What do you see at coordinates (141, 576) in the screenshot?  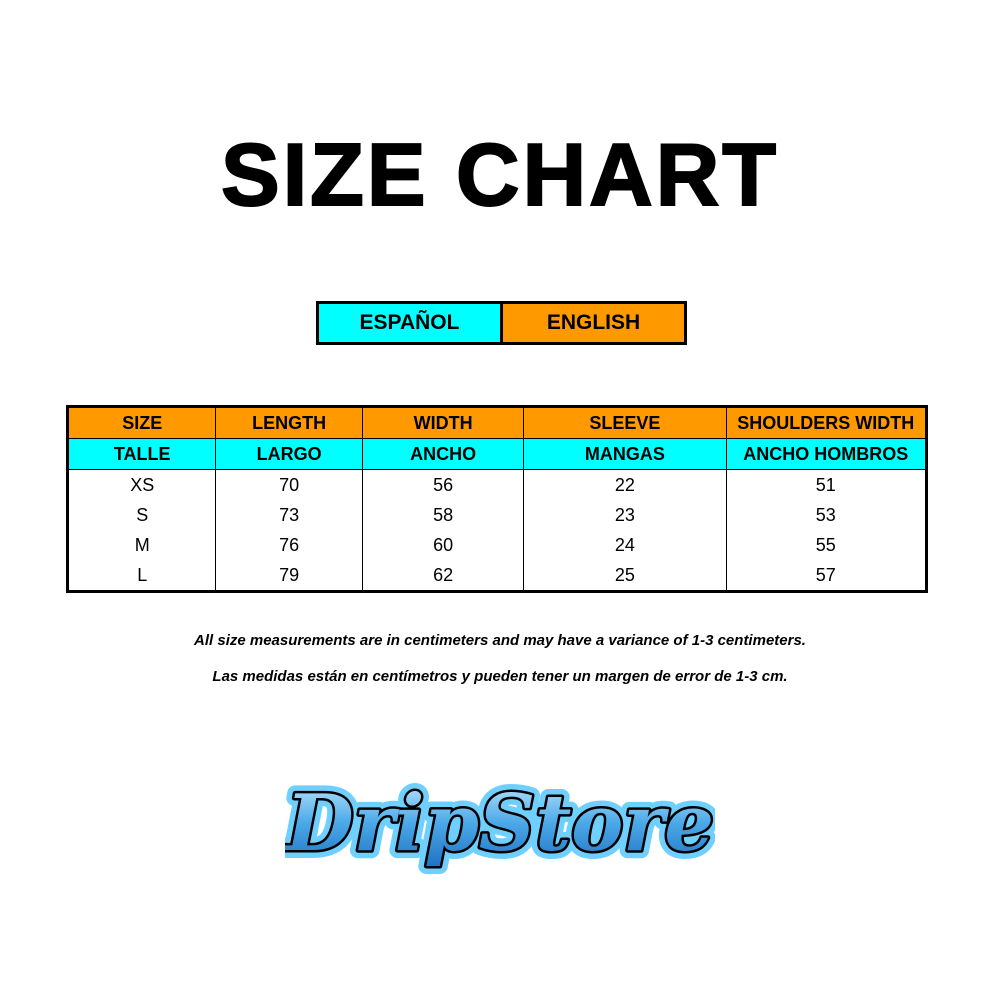 I see `table-cell: L` at bounding box center [141, 576].